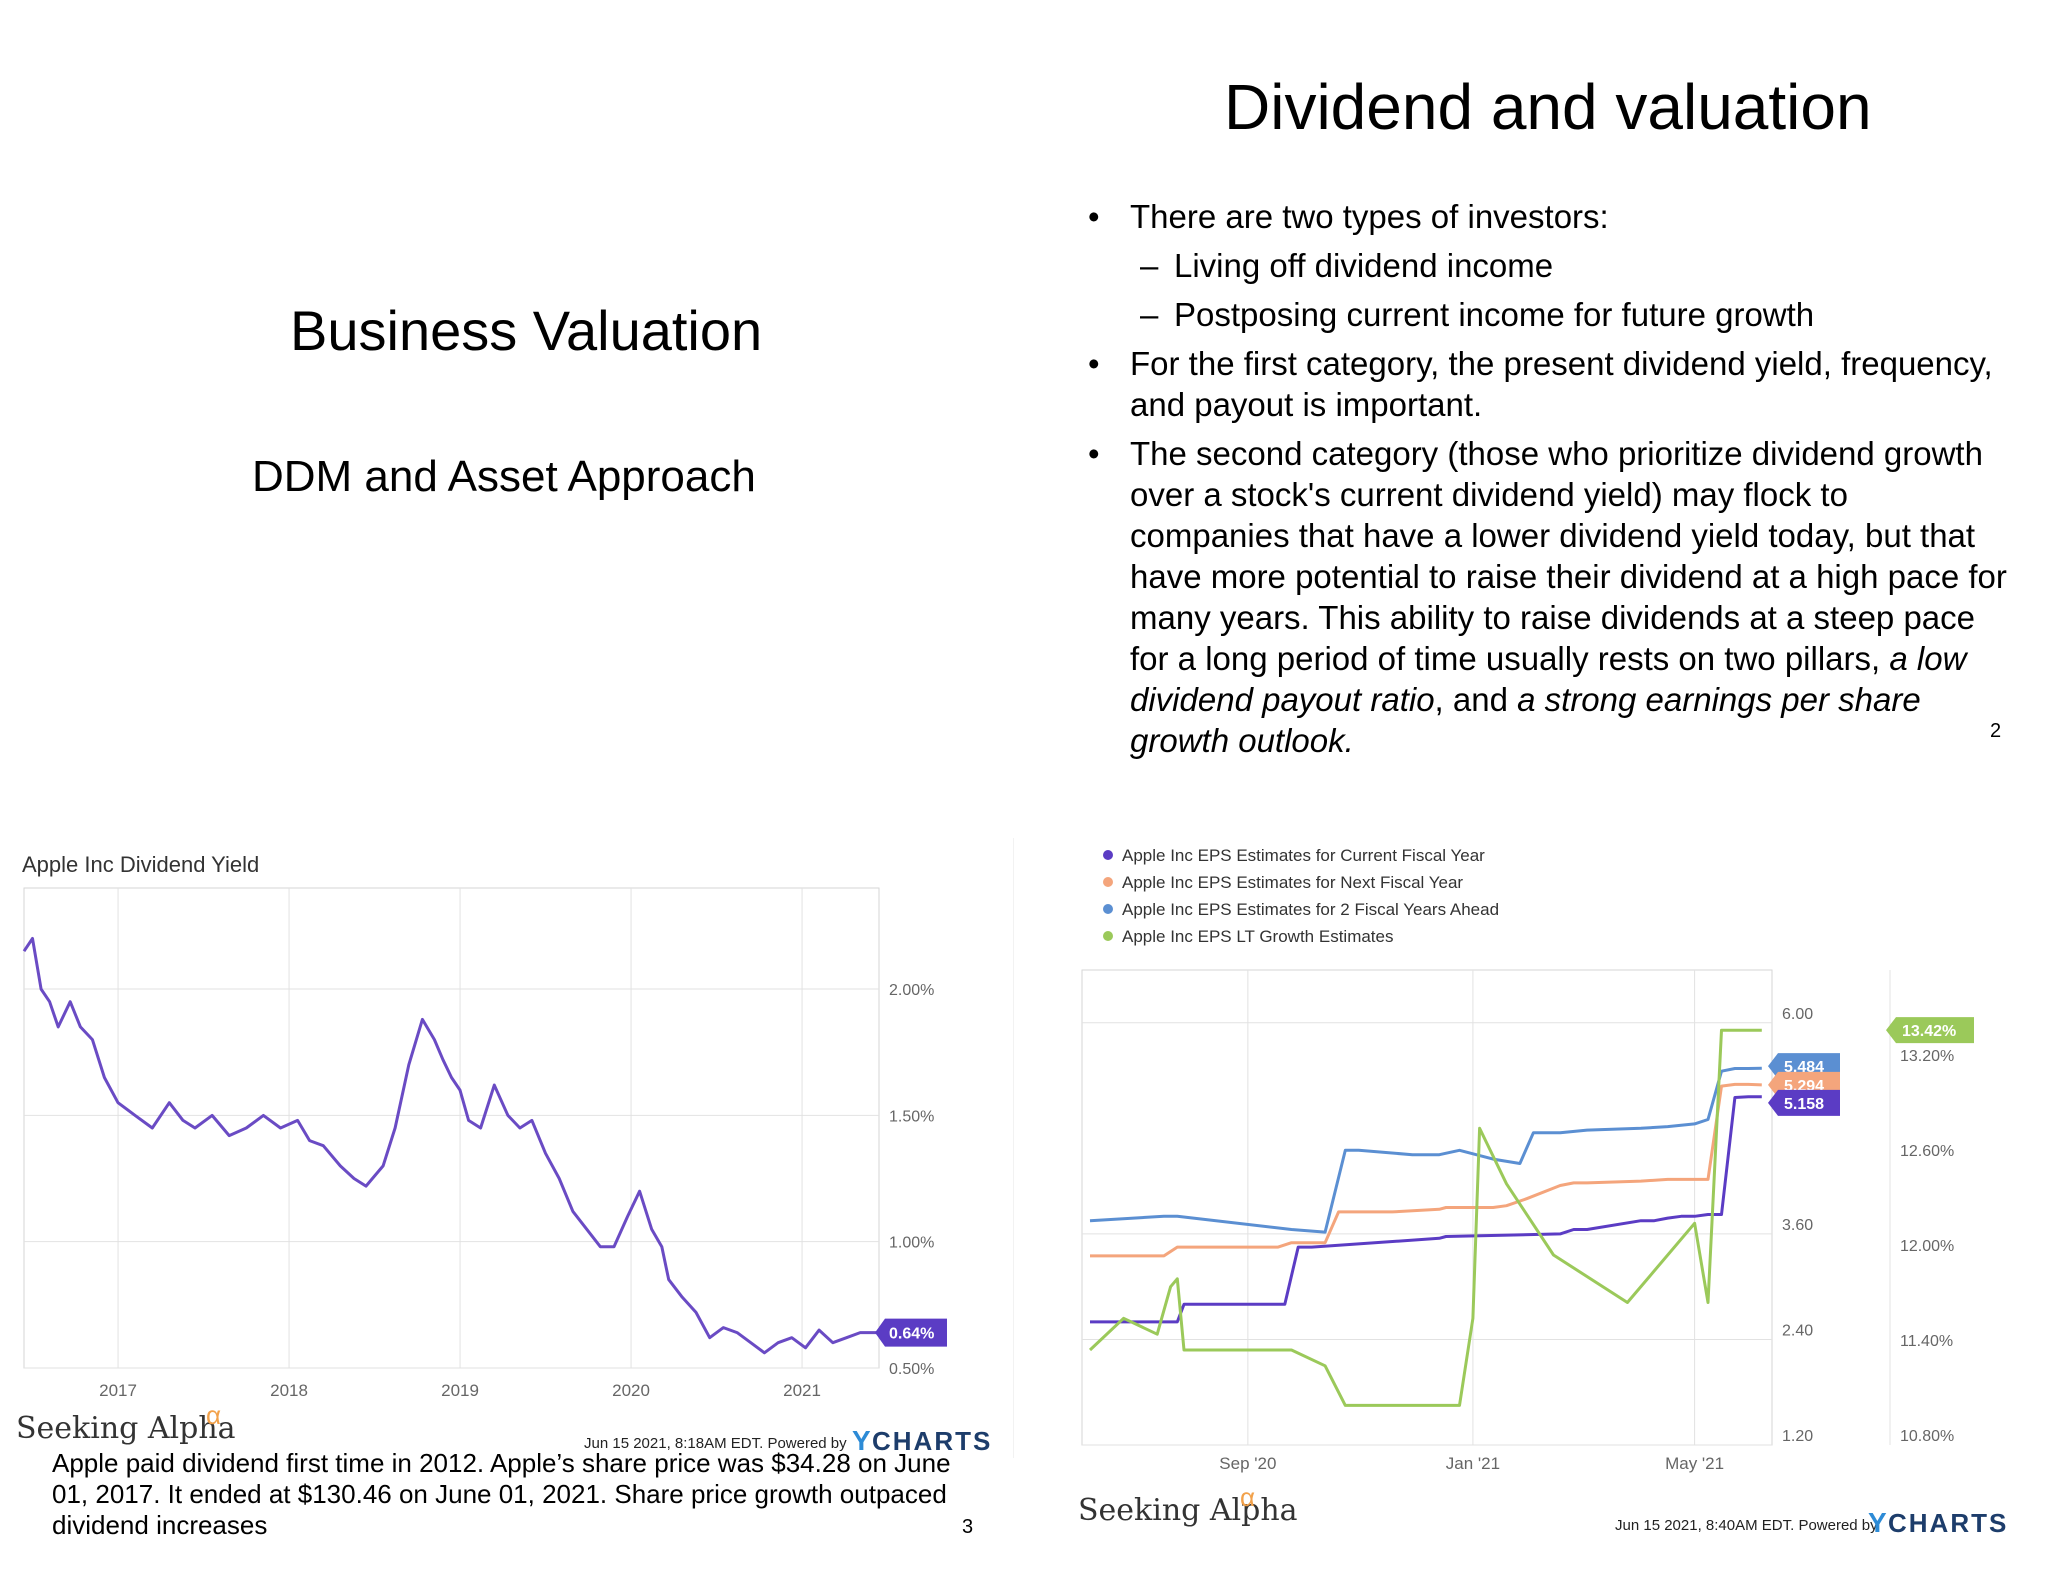  Describe the element at coordinates (1927, 1056) in the screenshot. I see `y-tick-label-right: 13.20%` at that location.